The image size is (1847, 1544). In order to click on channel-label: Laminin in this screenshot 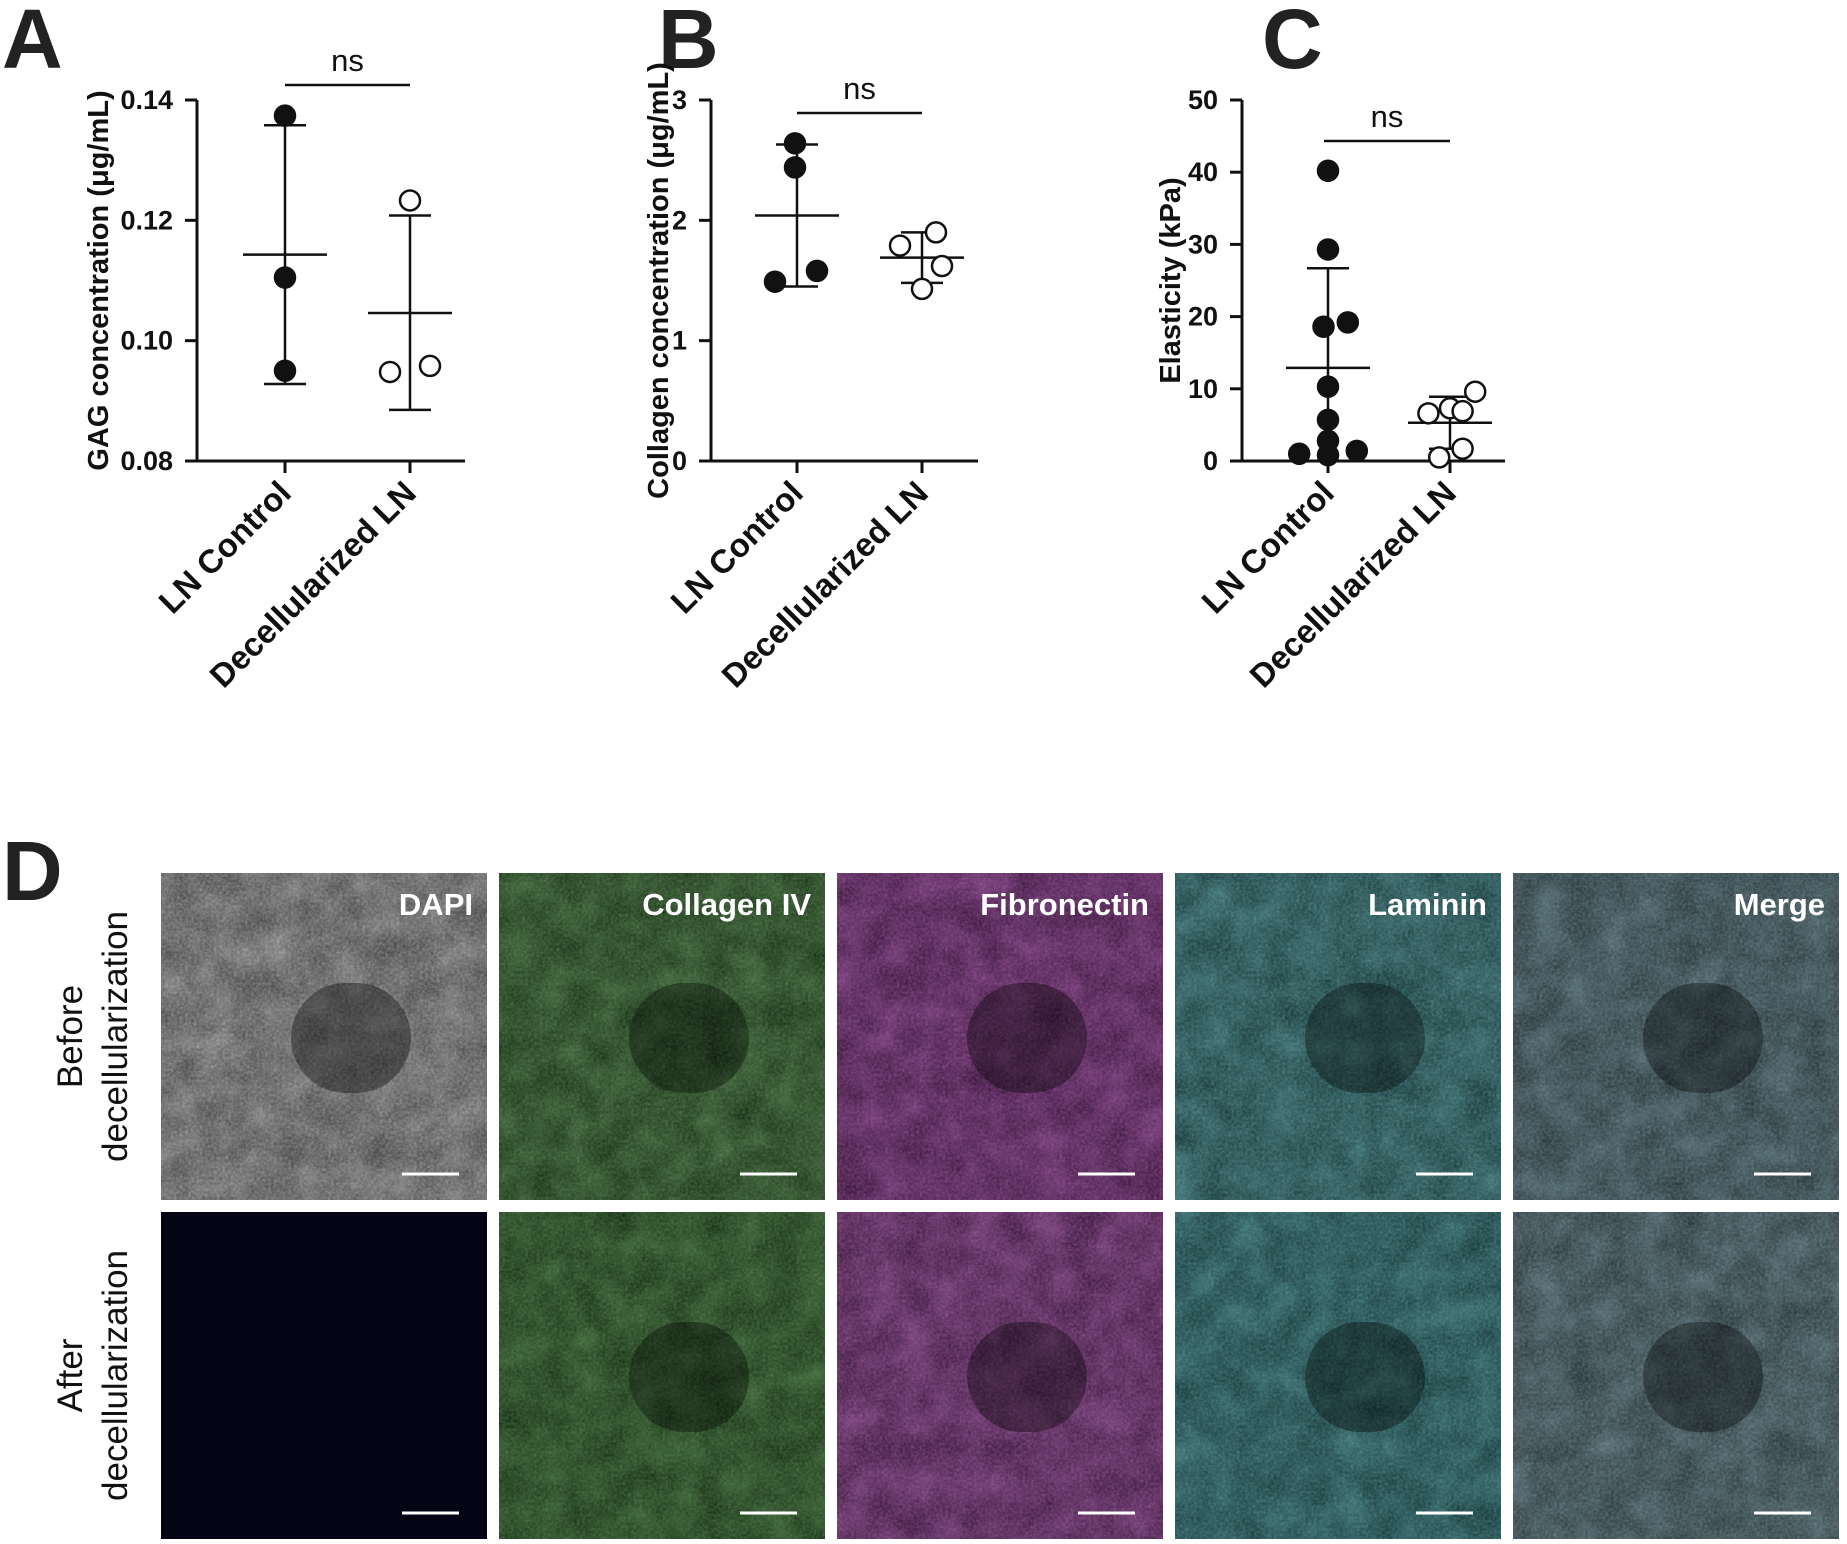, I will do `click(1427, 904)`.